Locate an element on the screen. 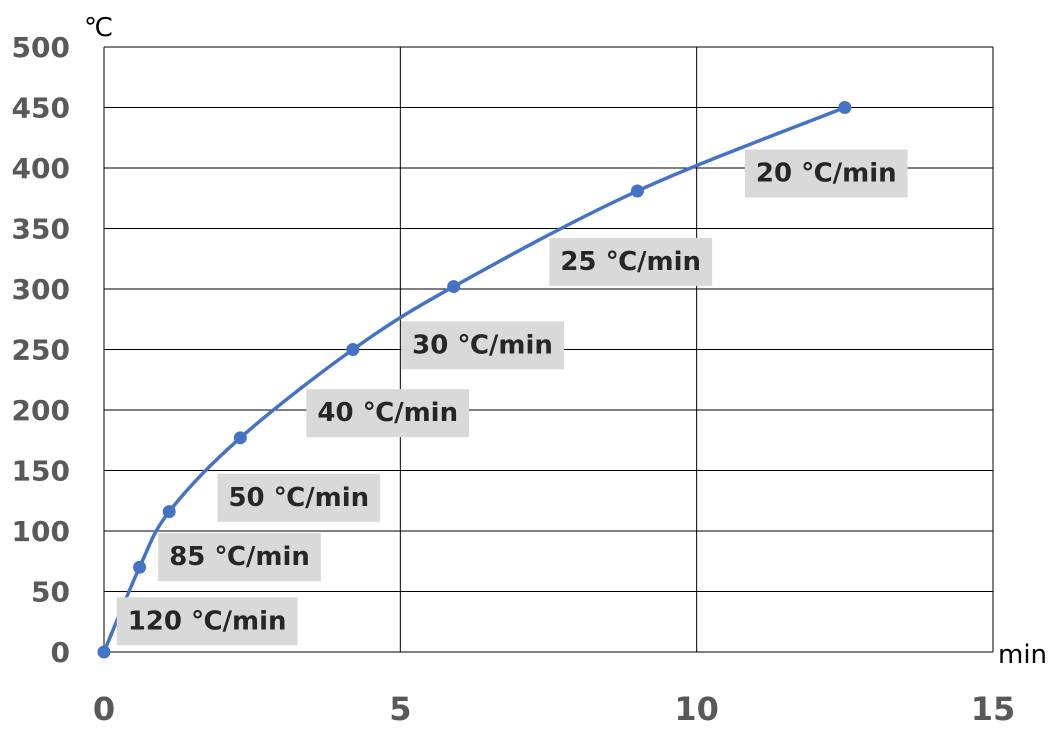  y-tick-label: 200 is located at coordinates (41, 410).